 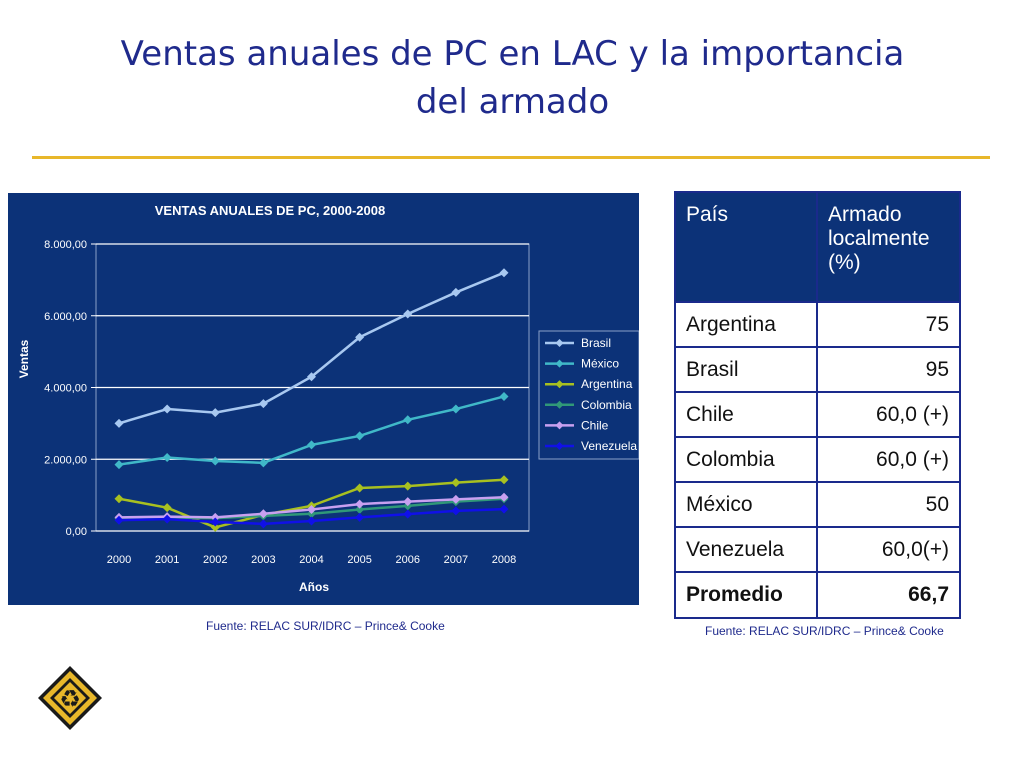 I want to click on percent-cell: 60,0(+), so click(x=888, y=549).